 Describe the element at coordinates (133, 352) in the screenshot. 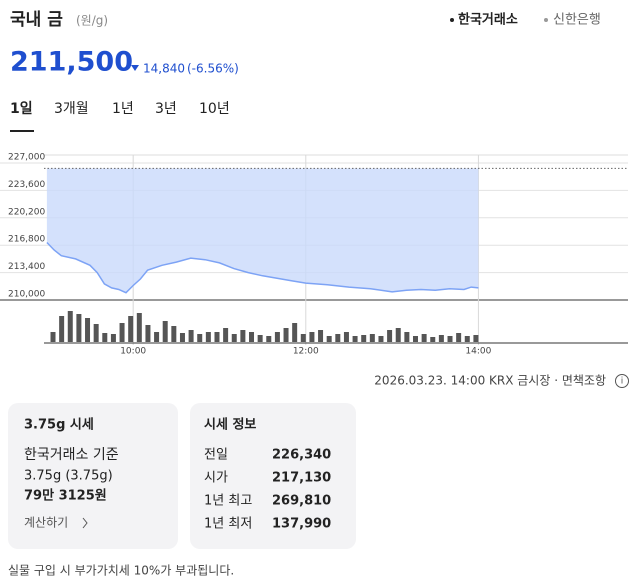

I see `x-tick-label: 10:00` at that location.